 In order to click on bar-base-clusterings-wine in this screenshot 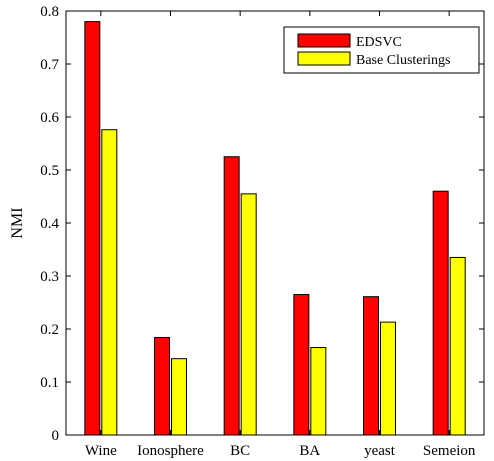, I will do `click(109, 282)`.